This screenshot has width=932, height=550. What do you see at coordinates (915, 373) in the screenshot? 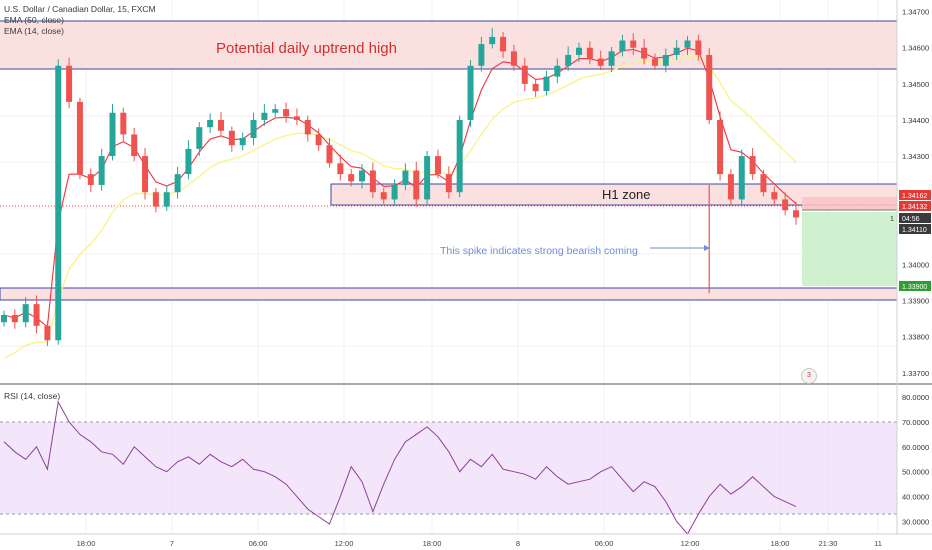
I see `price-tick-label: 1.33700` at bounding box center [915, 373].